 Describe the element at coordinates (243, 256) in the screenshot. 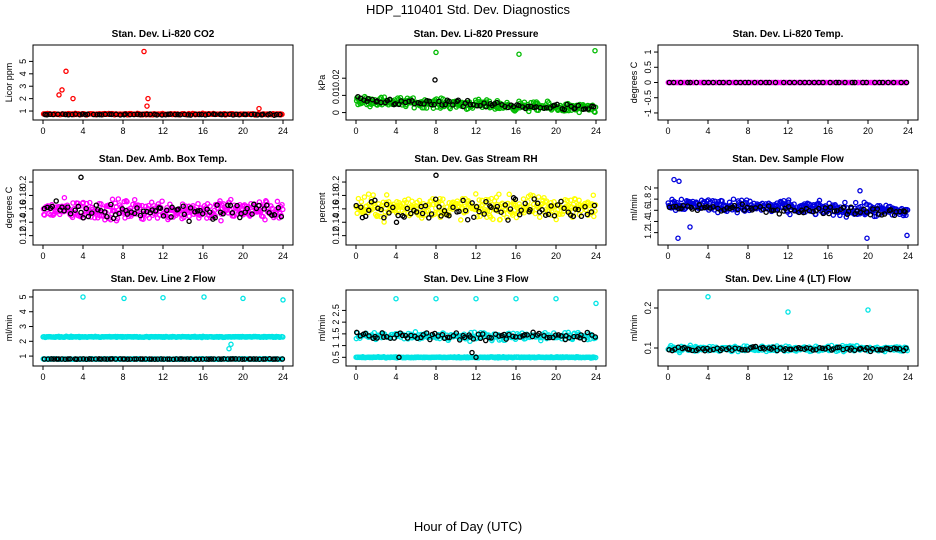

I see `x-tick-label: 20` at that location.